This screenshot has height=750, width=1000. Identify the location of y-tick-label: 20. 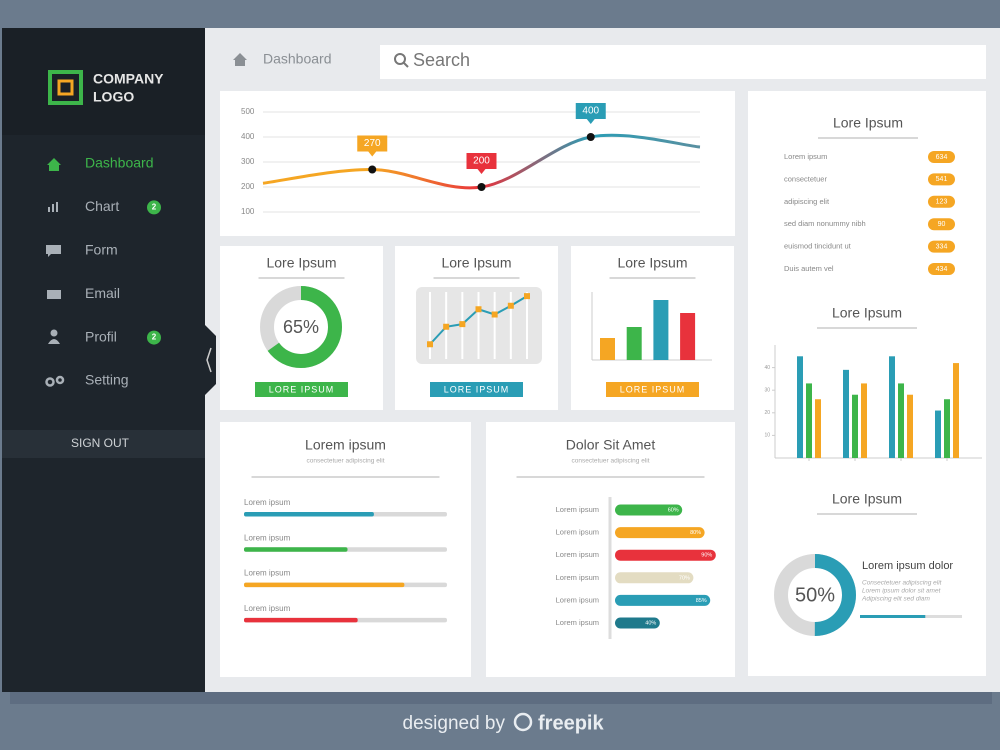
(767, 413).